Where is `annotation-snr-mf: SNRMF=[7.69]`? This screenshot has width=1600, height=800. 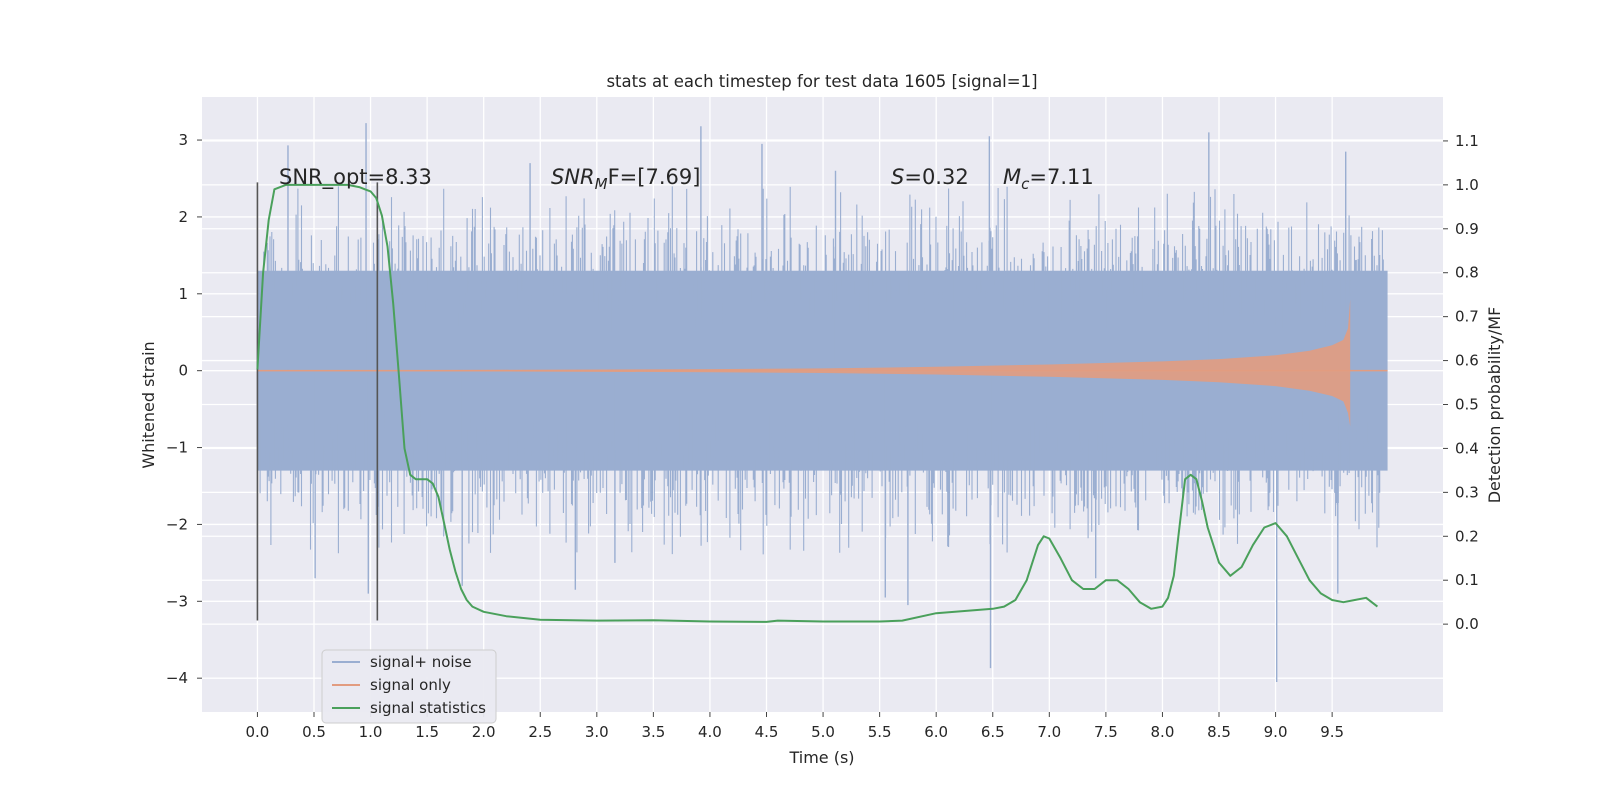 annotation-snr-mf: SNRMF=[7.69] is located at coordinates (625, 179).